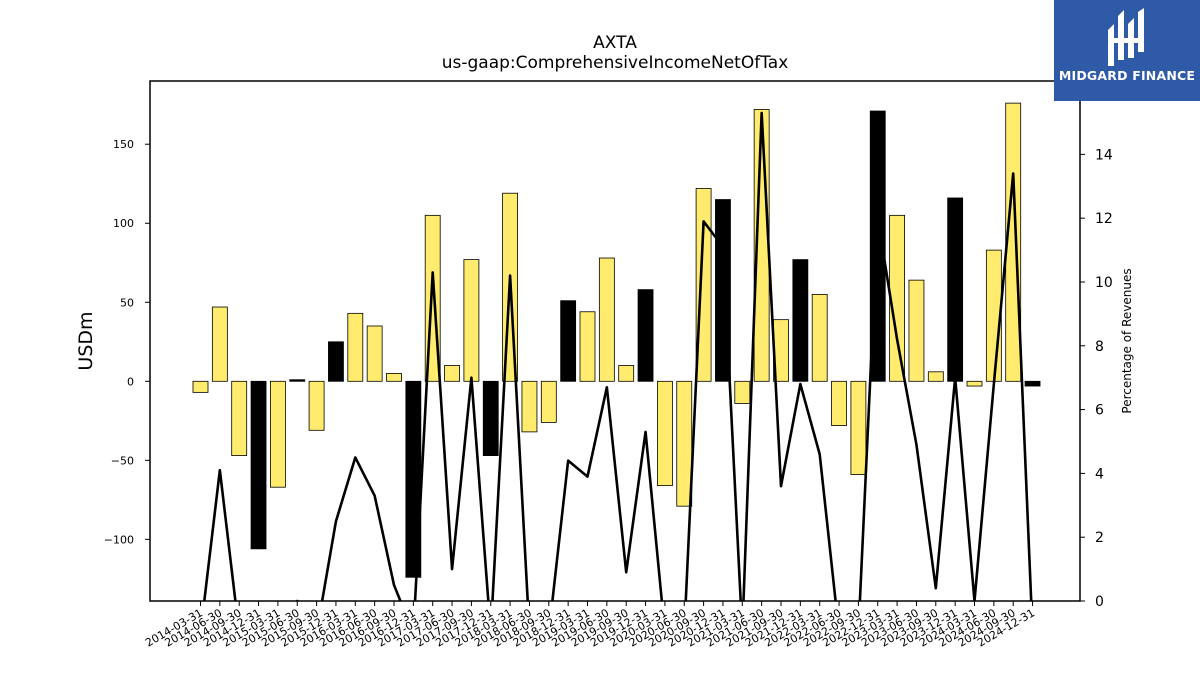 The height and width of the screenshot is (675, 1200). I want to click on y2-tick-label: 8, so click(1099, 347).